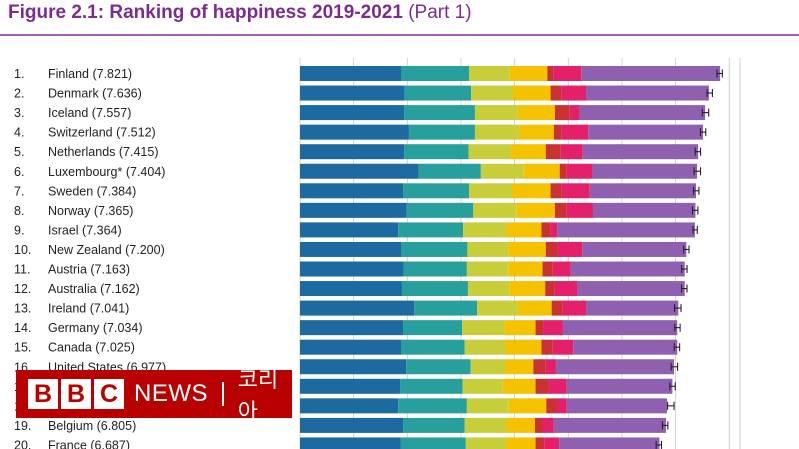  I want to click on title-part: (Part 1), so click(440, 12).